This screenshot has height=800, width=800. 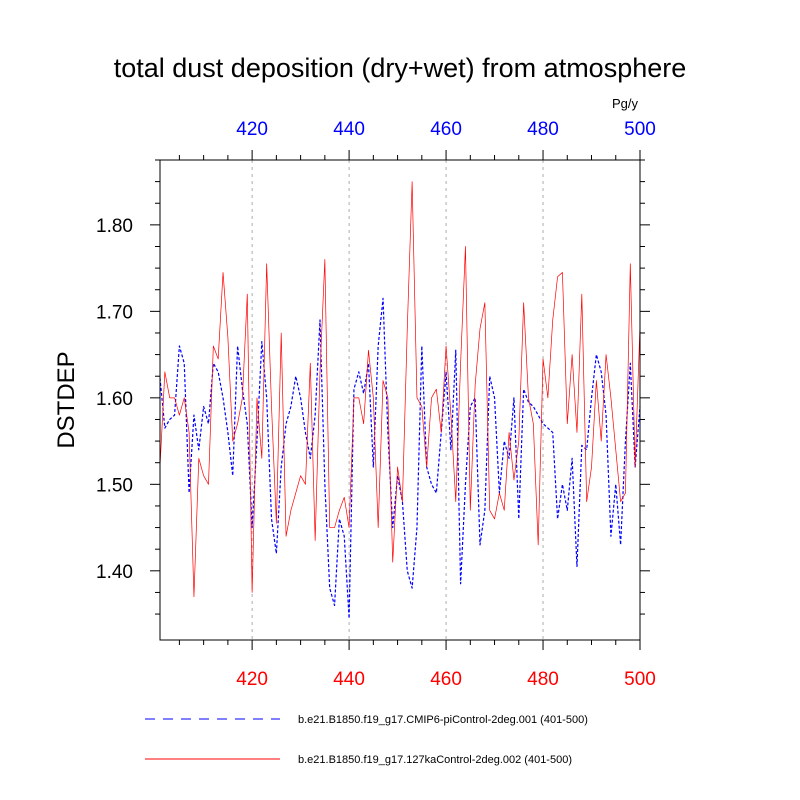 I want to click on y-tick-label: 1.50, so click(x=114, y=485).